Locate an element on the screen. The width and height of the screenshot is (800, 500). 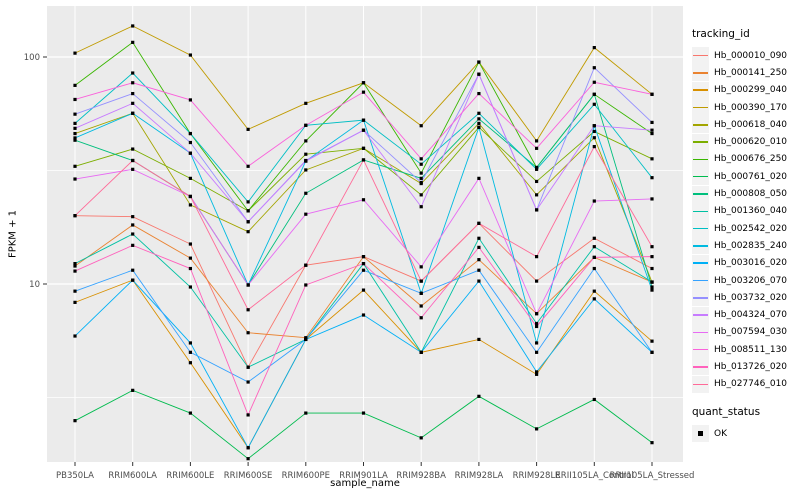
x-tick-label: RRIM600LE is located at coordinates (190, 476).